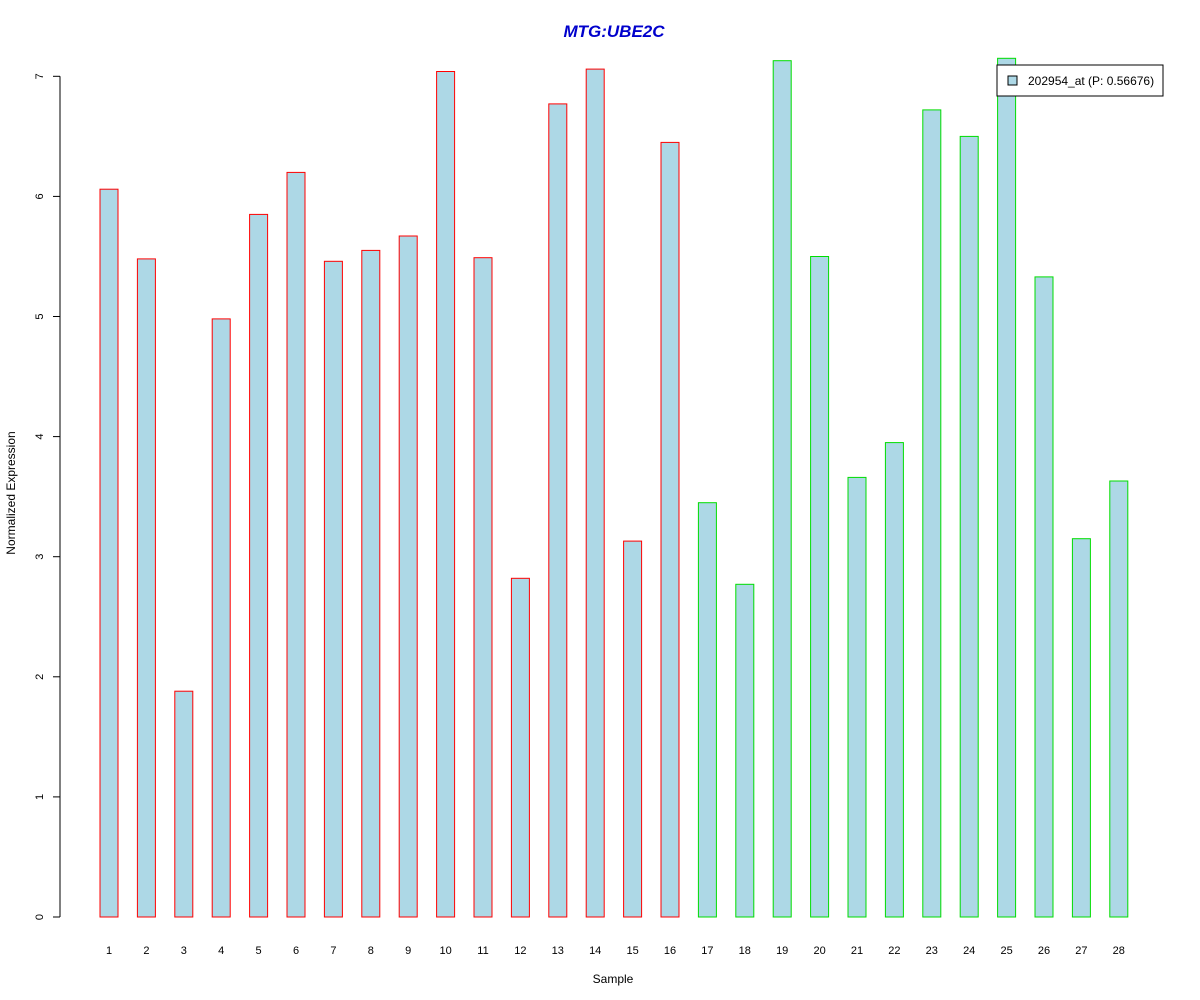 This screenshot has width=1200, height=1000. Describe the element at coordinates (1012, 80) in the screenshot. I see `legend-swatch` at that location.